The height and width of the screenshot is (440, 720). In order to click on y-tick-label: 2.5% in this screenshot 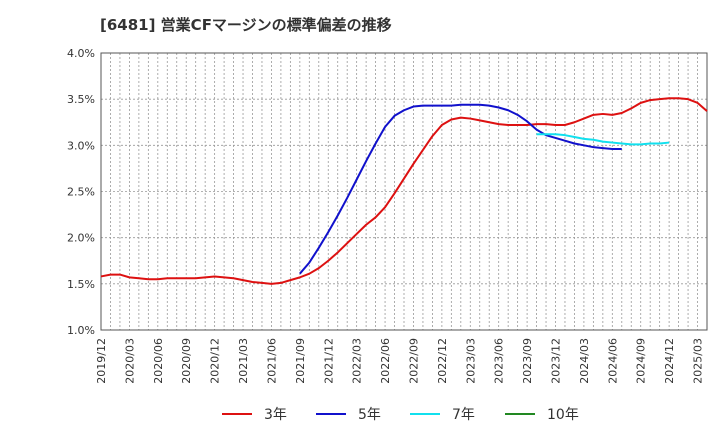, I will do `click(81, 192)`.